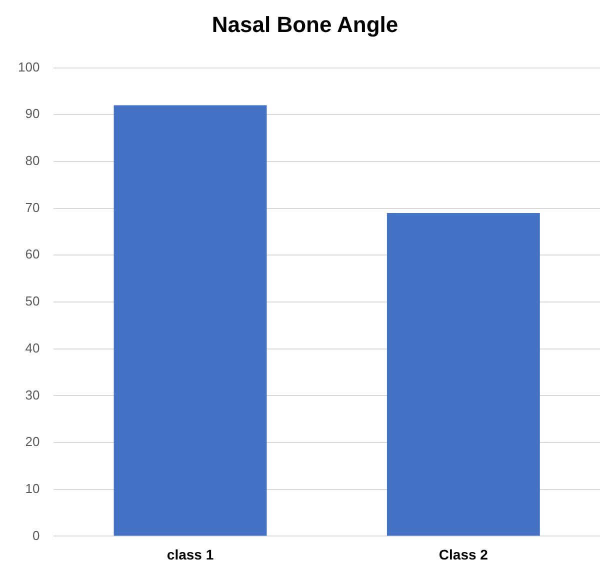 The height and width of the screenshot is (571, 610). Describe the element at coordinates (32, 160) in the screenshot. I see `y-tick-label: 80` at that location.